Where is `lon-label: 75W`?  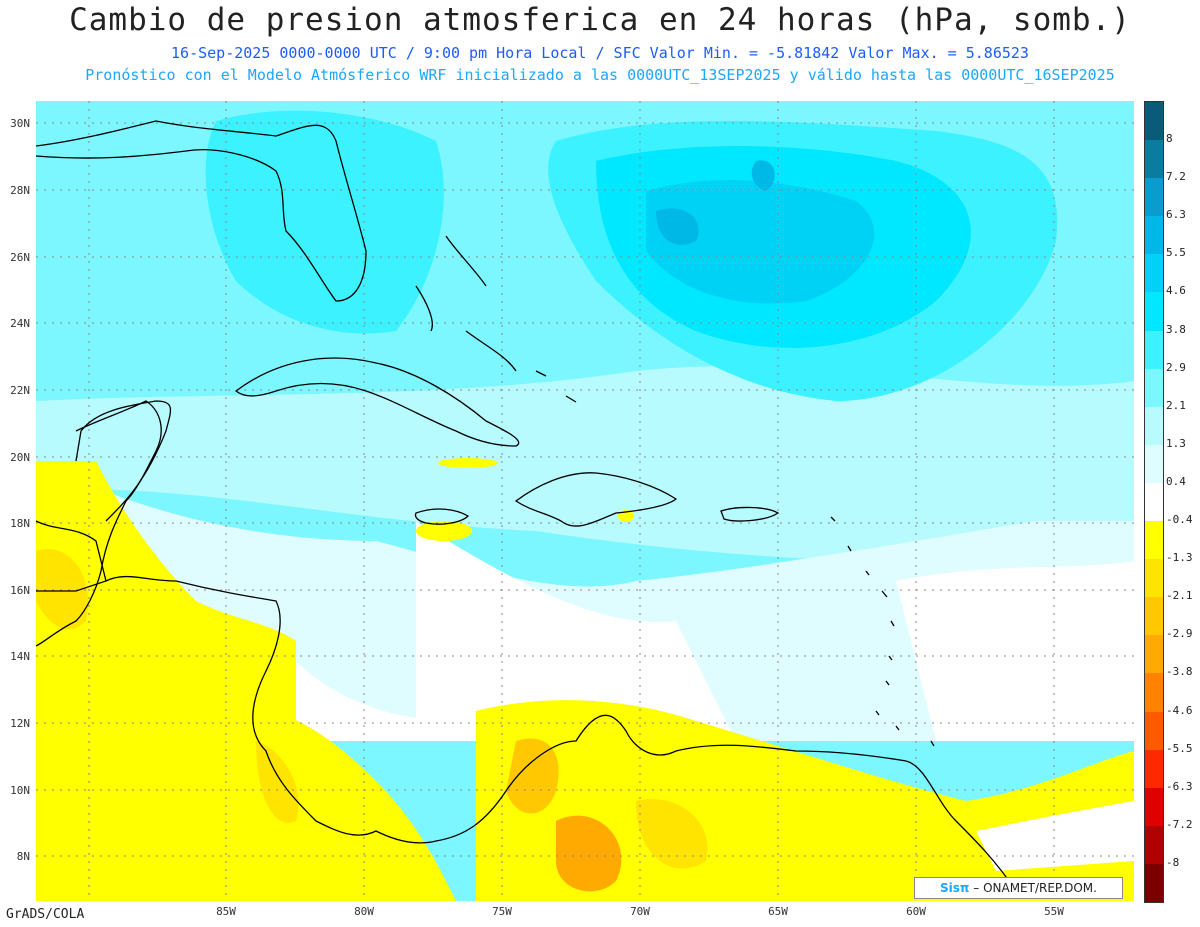 lon-label: 75W is located at coordinates (502, 911).